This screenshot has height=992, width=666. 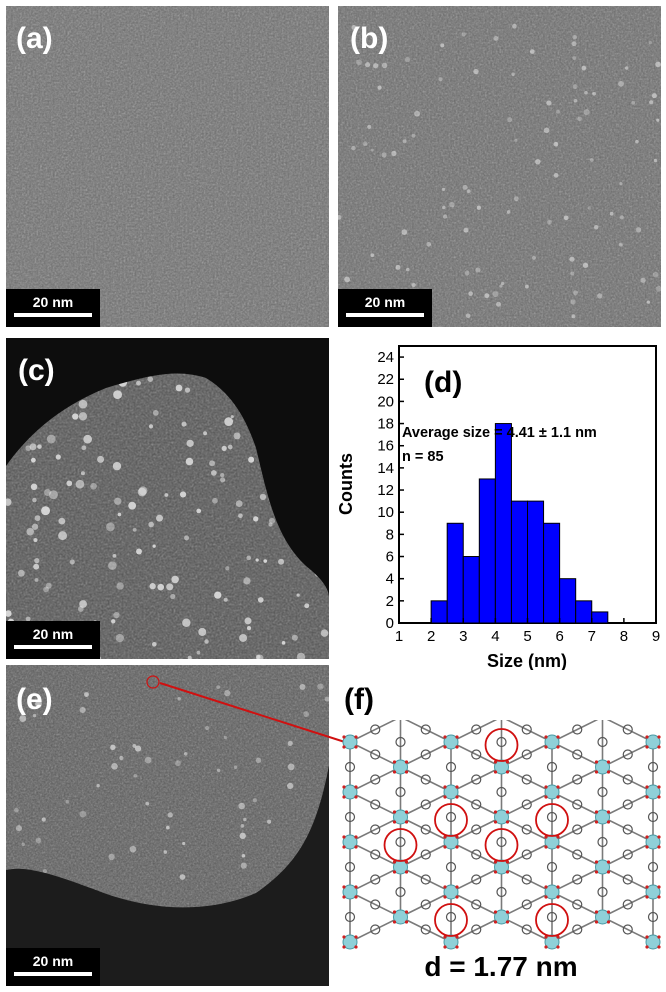 What do you see at coordinates (346, 484) in the screenshot?
I see `y-axis-label: Counts` at bounding box center [346, 484].